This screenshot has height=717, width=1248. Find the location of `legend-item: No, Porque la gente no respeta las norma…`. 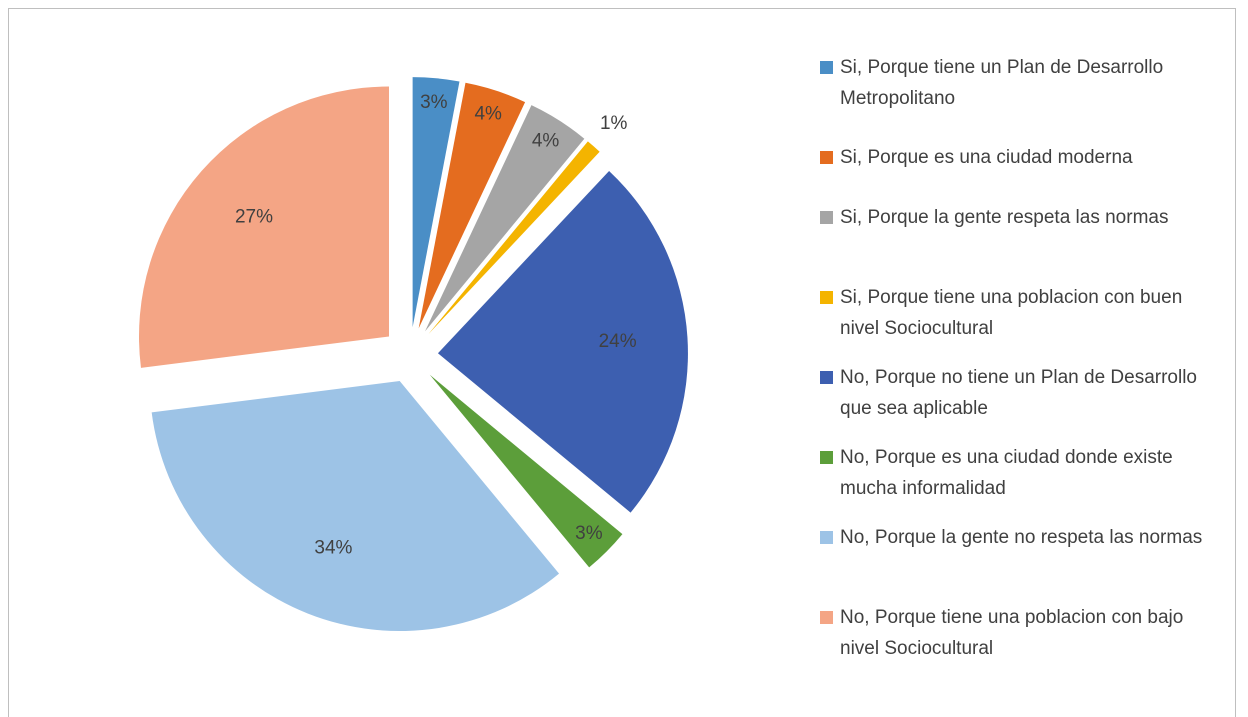

legend-item: No, Porque la gente no respeta las norma… is located at coordinates (1020, 537).